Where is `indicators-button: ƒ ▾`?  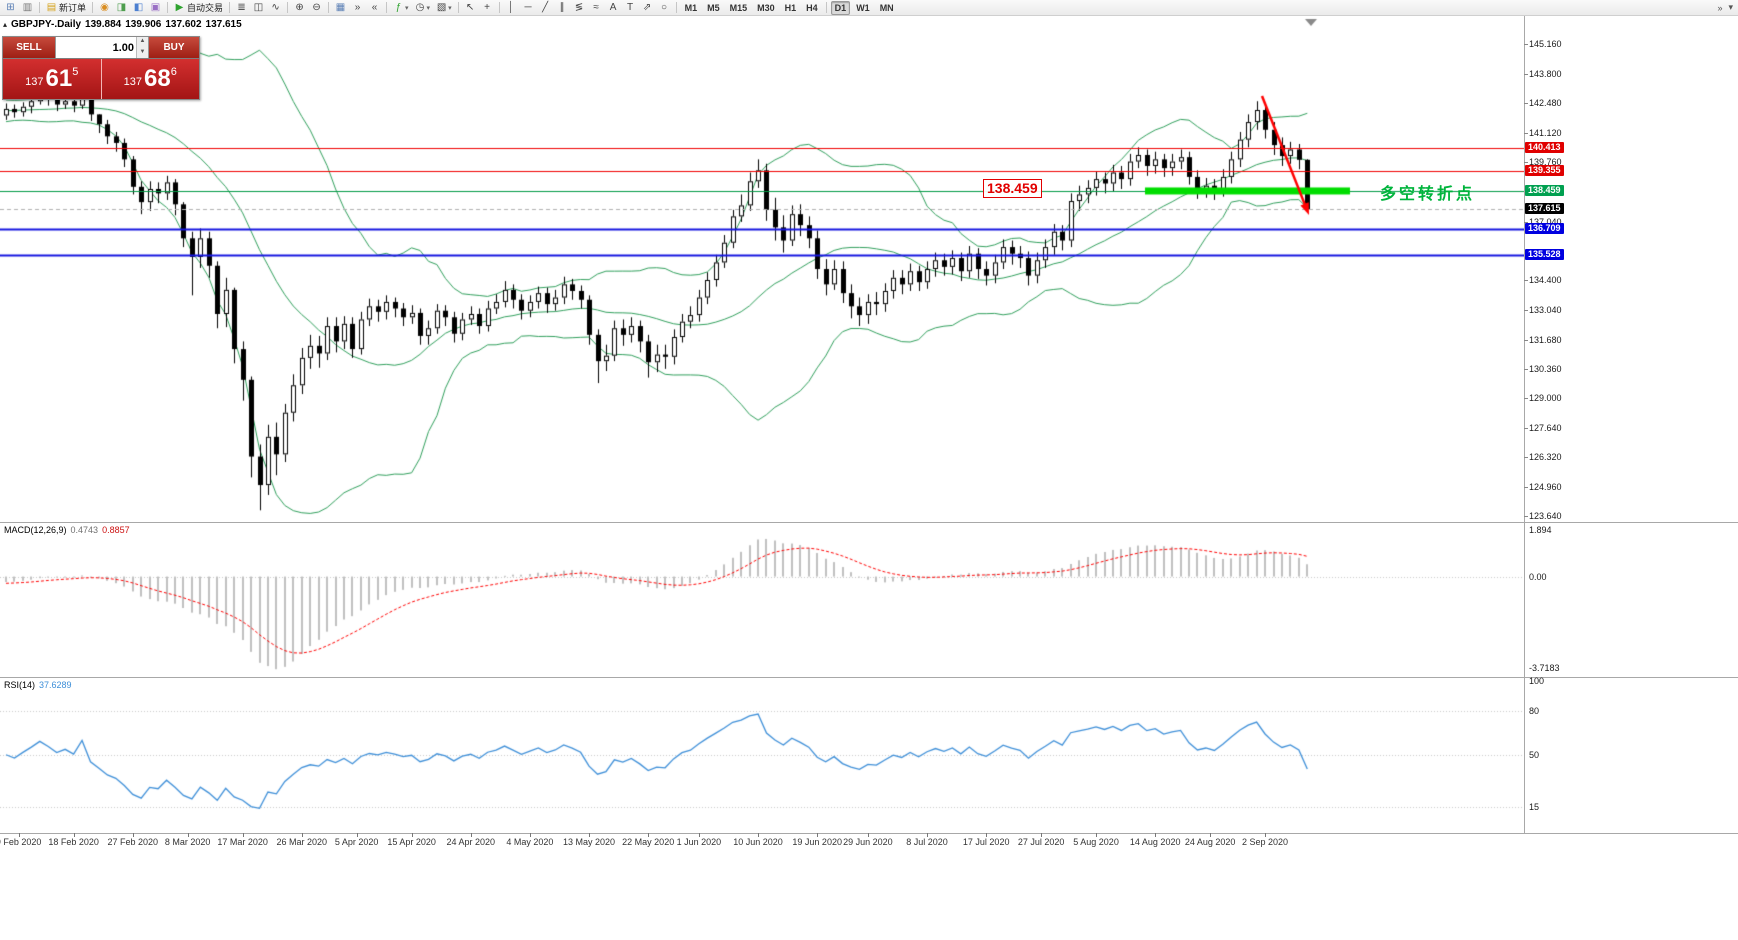
indicators-button: ƒ ▾ is located at coordinates (401, 8).